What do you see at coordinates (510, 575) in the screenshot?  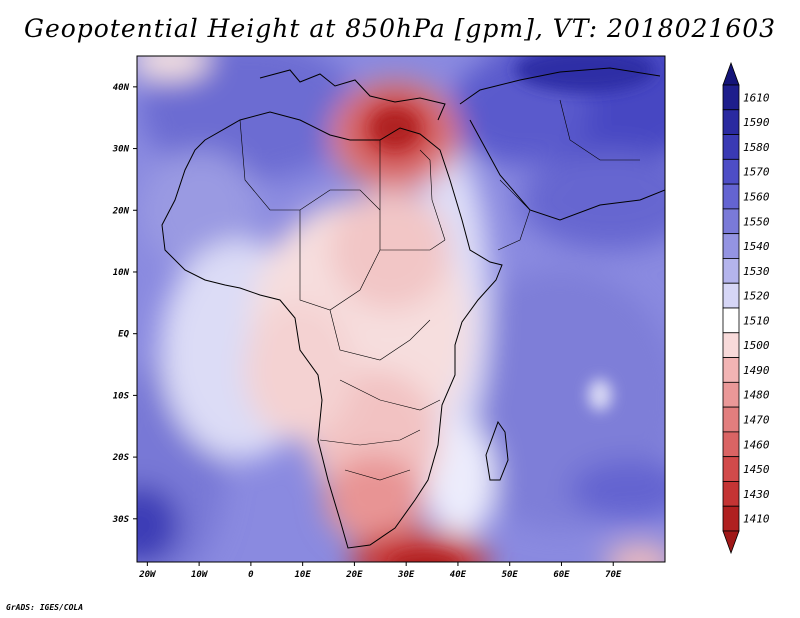 I see `lon-tick-label: 50E` at bounding box center [510, 575].